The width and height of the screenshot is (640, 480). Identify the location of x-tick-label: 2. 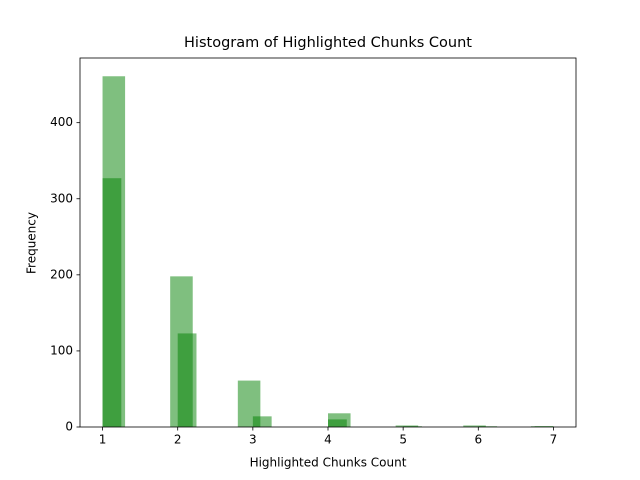
(178, 440).